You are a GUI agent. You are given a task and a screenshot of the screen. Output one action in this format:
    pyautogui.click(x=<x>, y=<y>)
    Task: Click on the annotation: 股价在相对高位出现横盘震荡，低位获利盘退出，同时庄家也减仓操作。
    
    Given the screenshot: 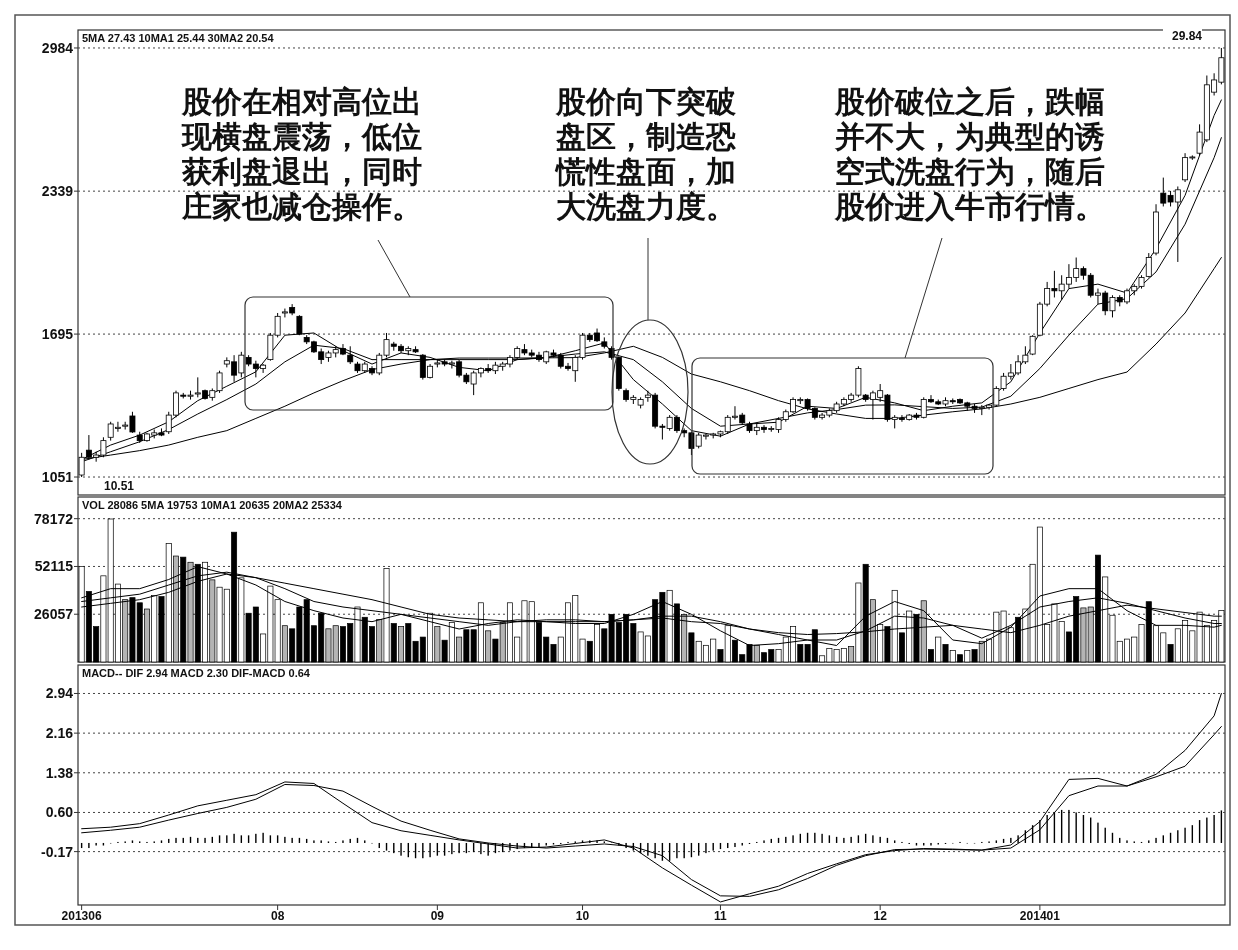 What is the action you would take?
    pyautogui.click(x=301, y=154)
    